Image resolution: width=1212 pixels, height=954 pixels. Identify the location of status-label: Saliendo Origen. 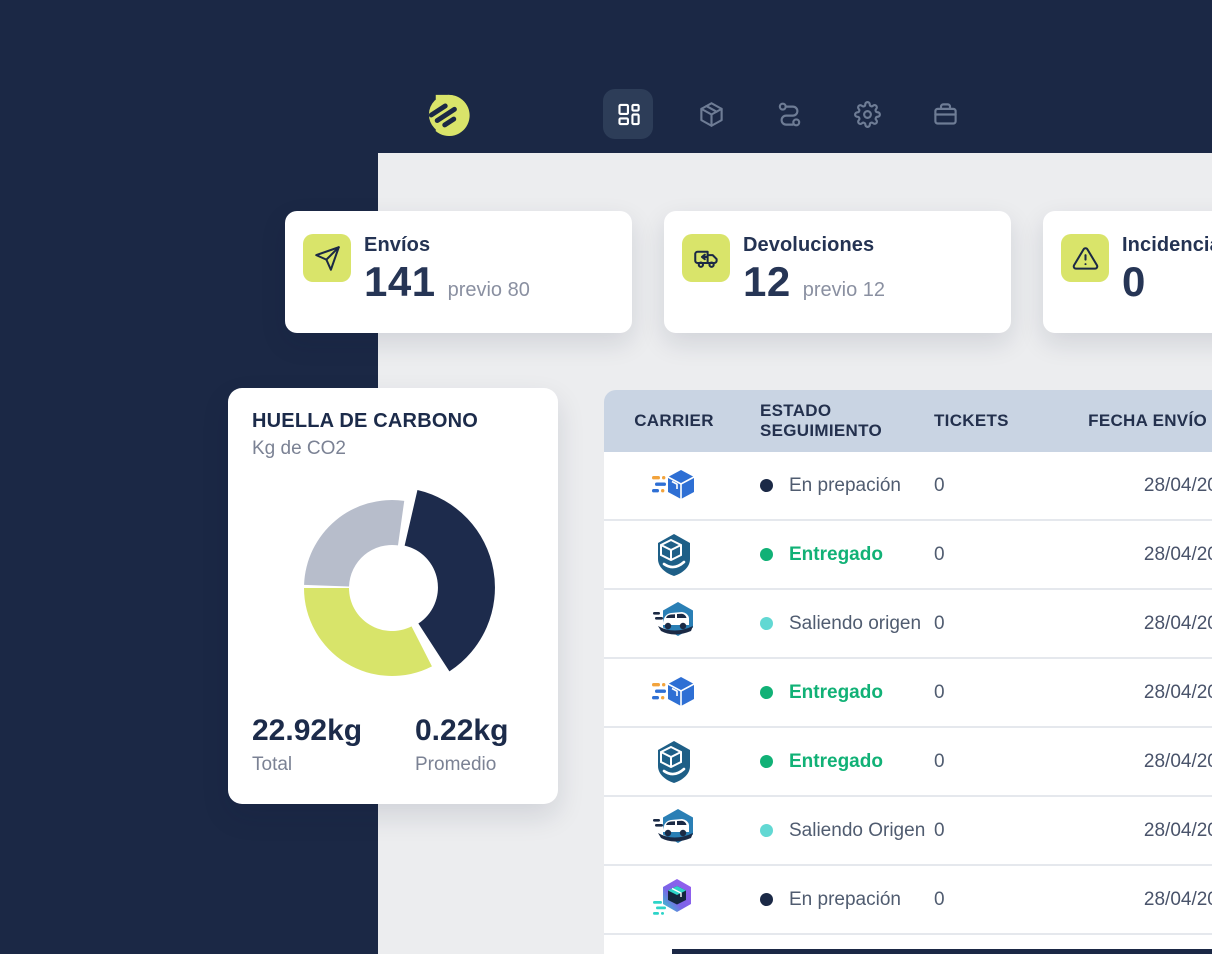
(857, 830).